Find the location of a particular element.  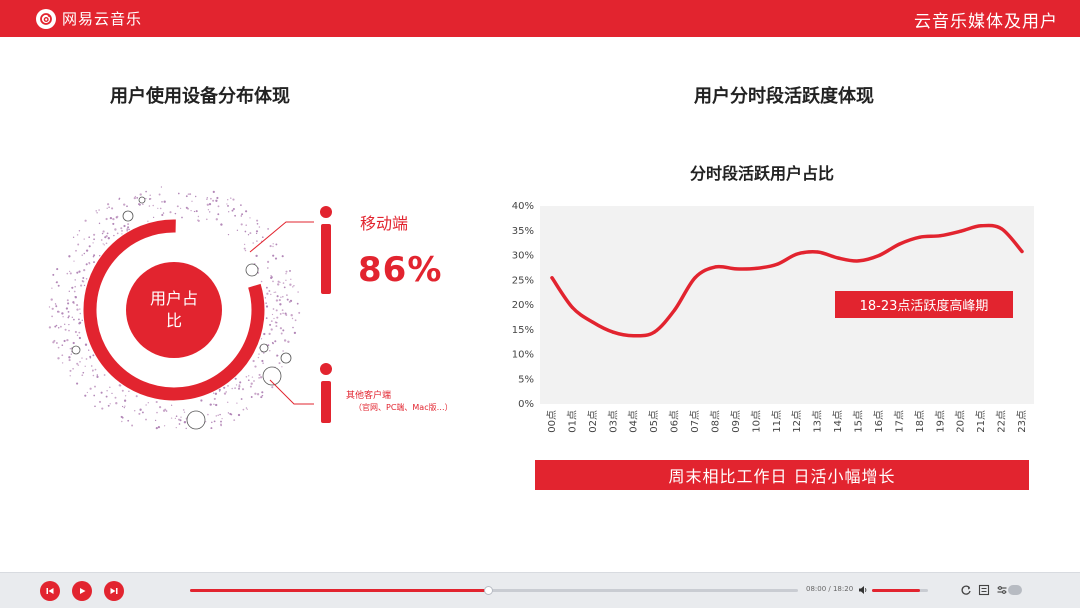

volume-slider is located at coordinates (900, 590).